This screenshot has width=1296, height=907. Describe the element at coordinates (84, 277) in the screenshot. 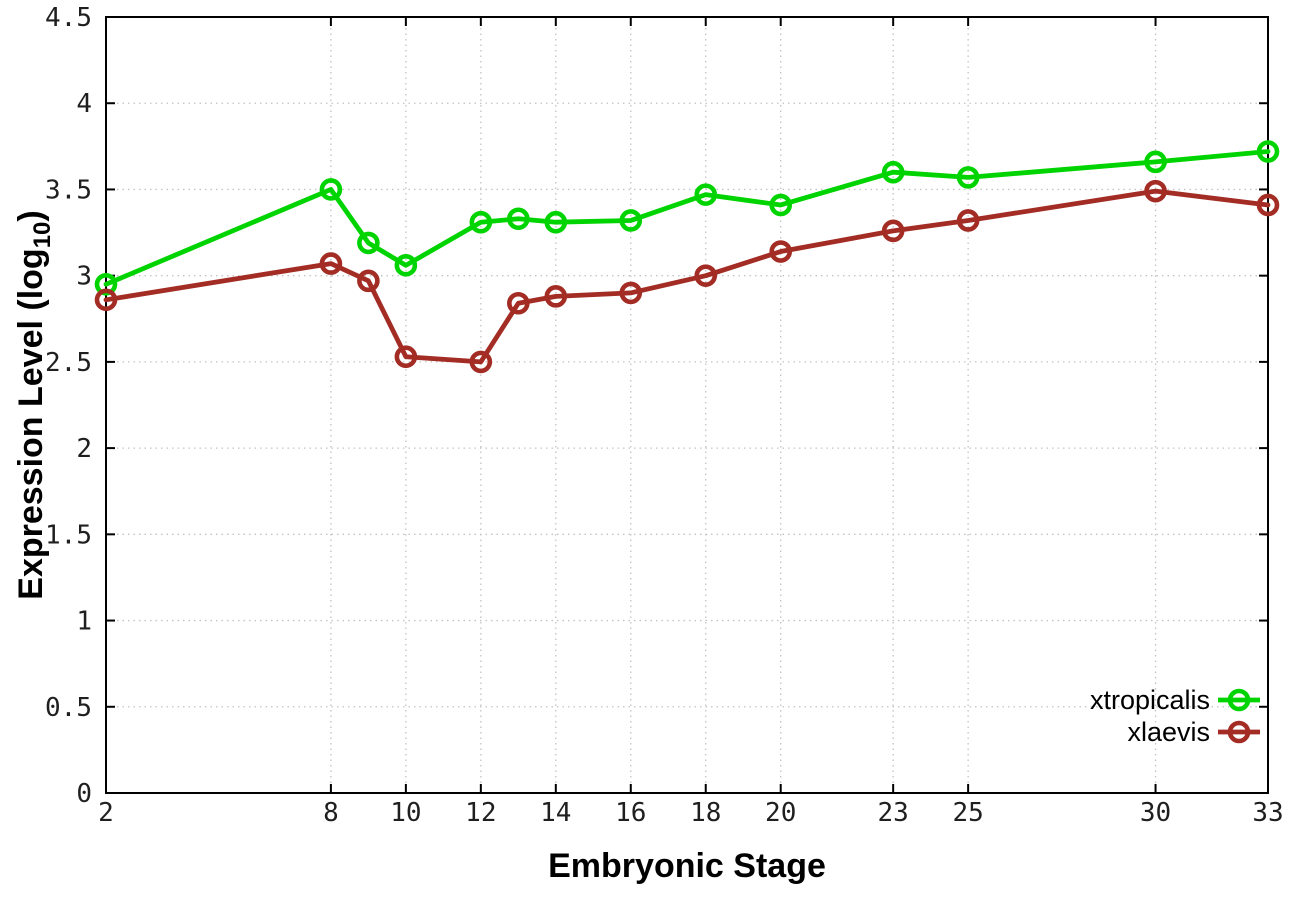

I see `y-tick-label: 3` at that location.